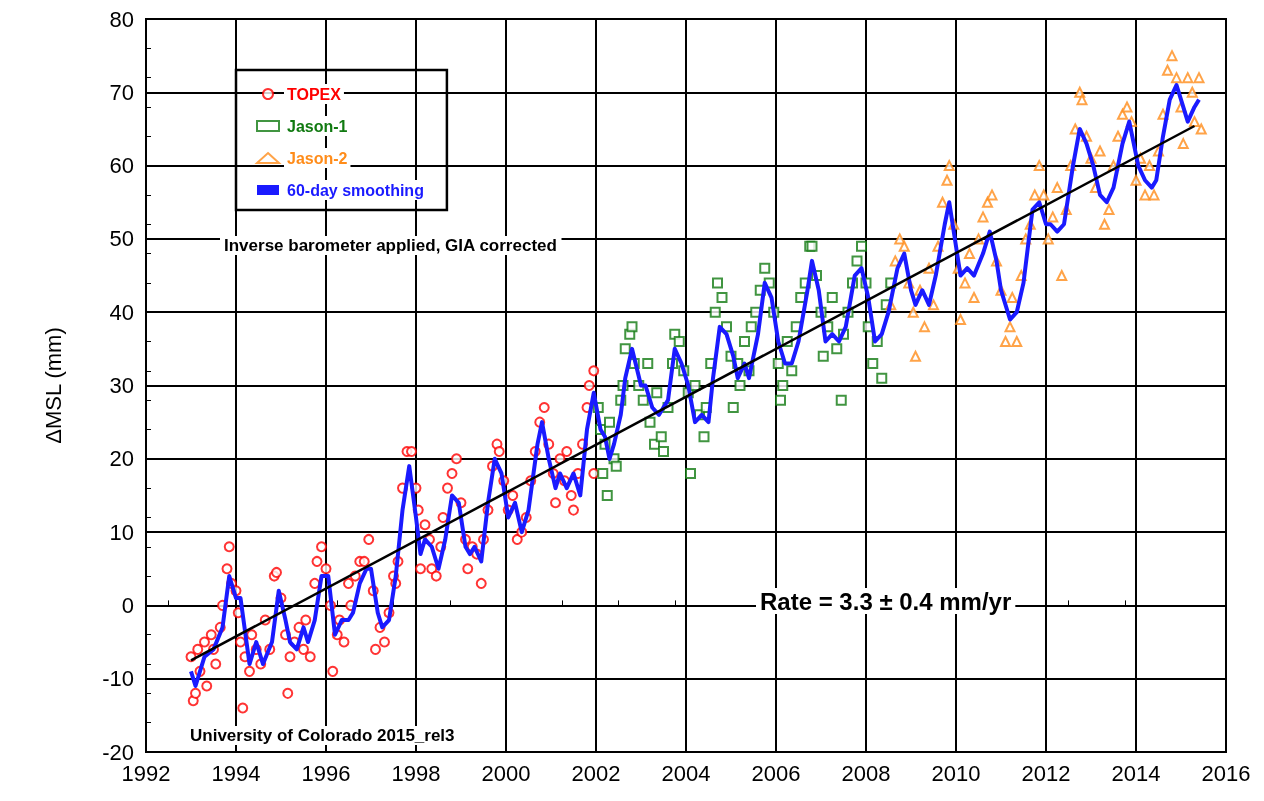  What do you see at coordinates (121, 385) in the screenshot?
I see `y-tick-label: 30` at bounding box center [121, 385].